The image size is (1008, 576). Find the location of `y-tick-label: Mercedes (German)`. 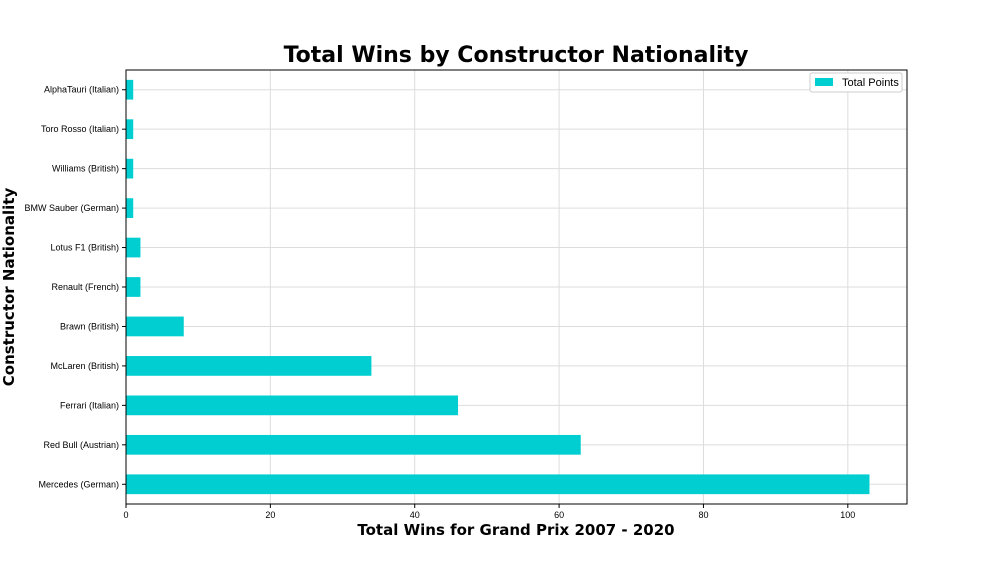

y-tick-label: Mercedes (German) is located at coordinates (78, 484).